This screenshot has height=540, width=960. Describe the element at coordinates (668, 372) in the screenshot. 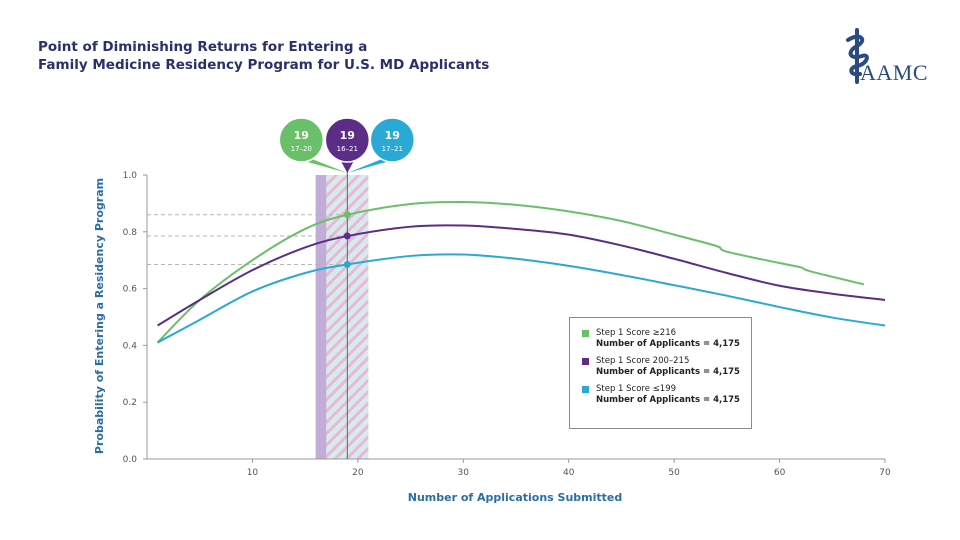

I see `legend-count-purple: Number of Applicants = 4,175` at that location.